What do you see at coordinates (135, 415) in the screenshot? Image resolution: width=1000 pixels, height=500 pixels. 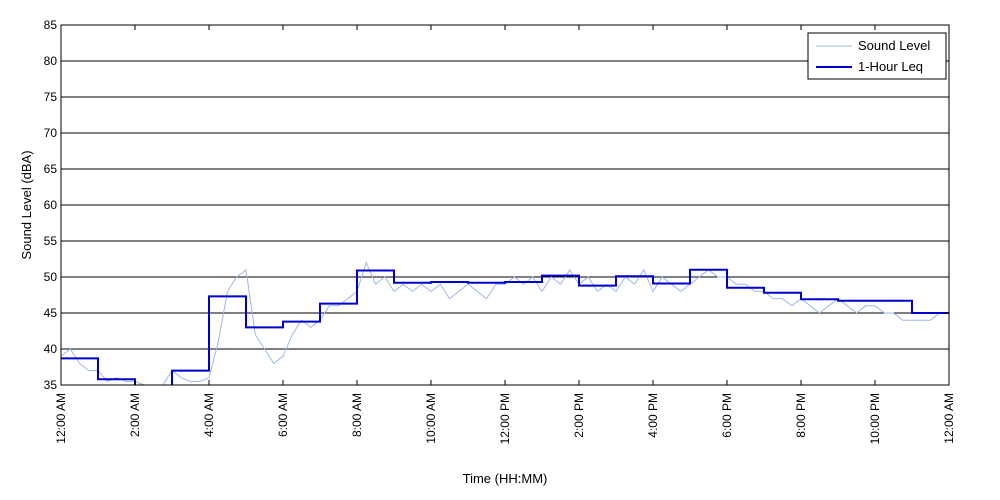 I see `x-tick-label-1: 2:00 AM` at bounding box center [135, 415].